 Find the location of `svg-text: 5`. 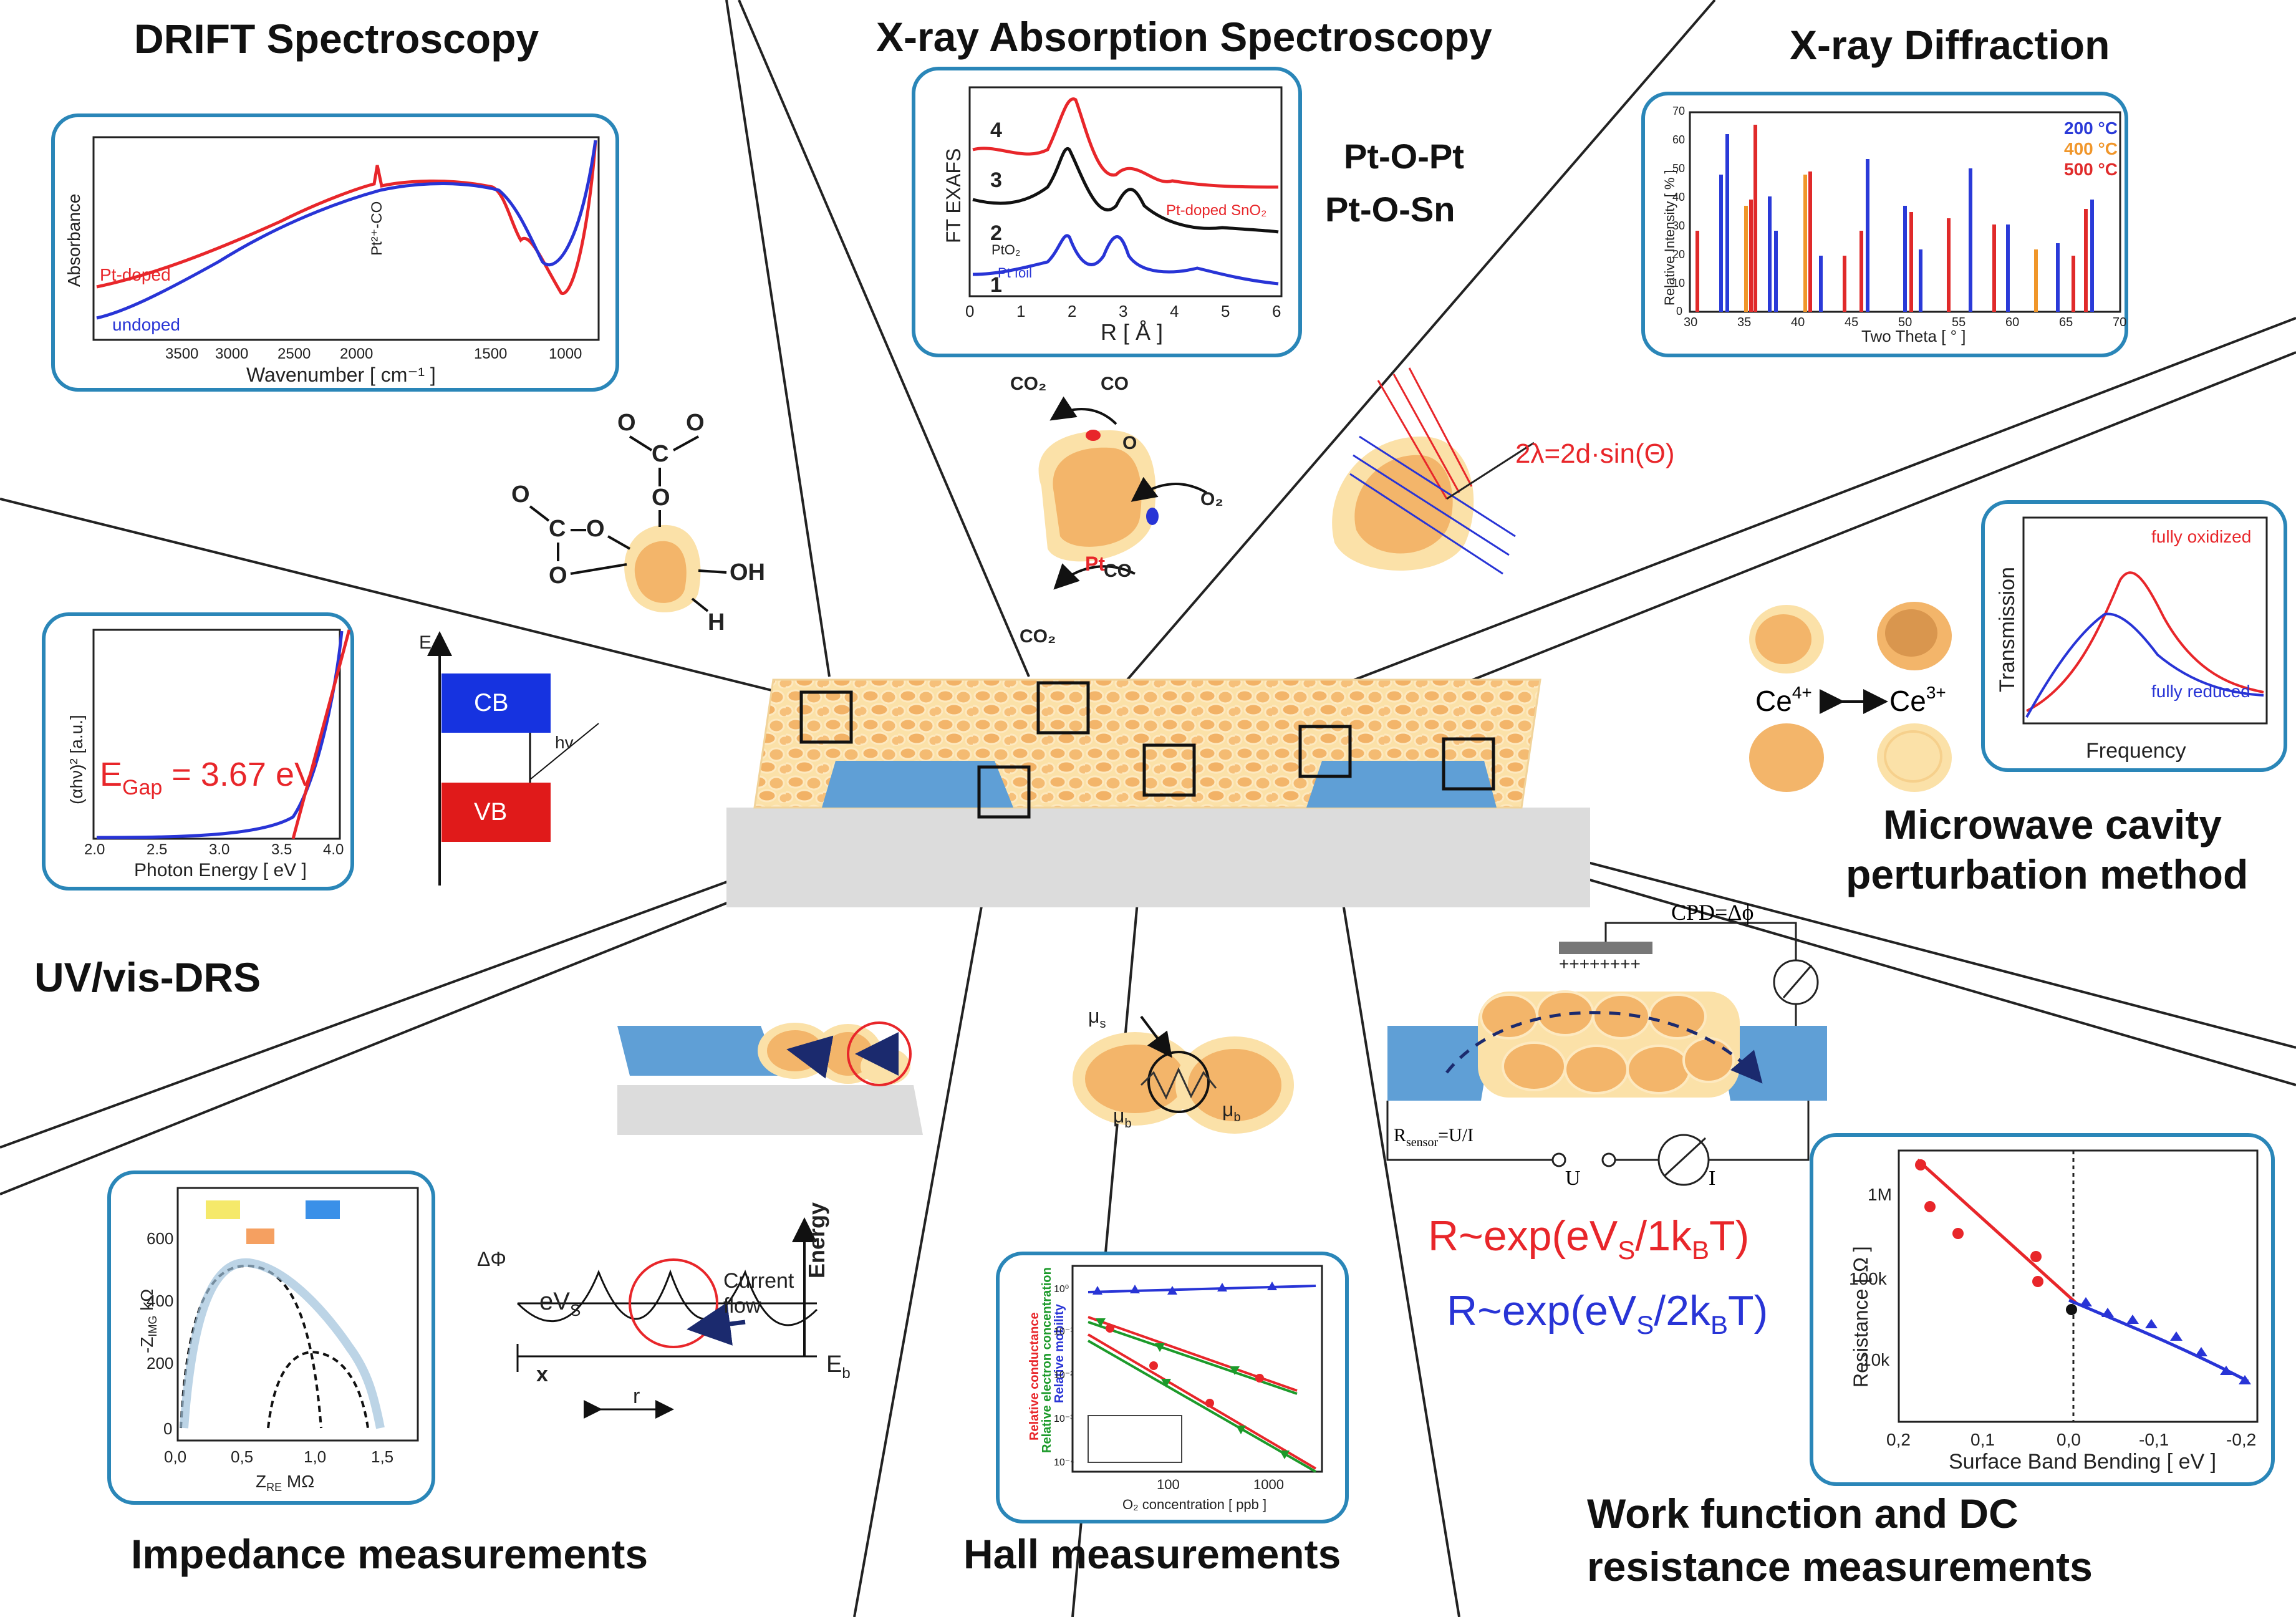

svg-text: 5 is located at coordinates (1225, 311).